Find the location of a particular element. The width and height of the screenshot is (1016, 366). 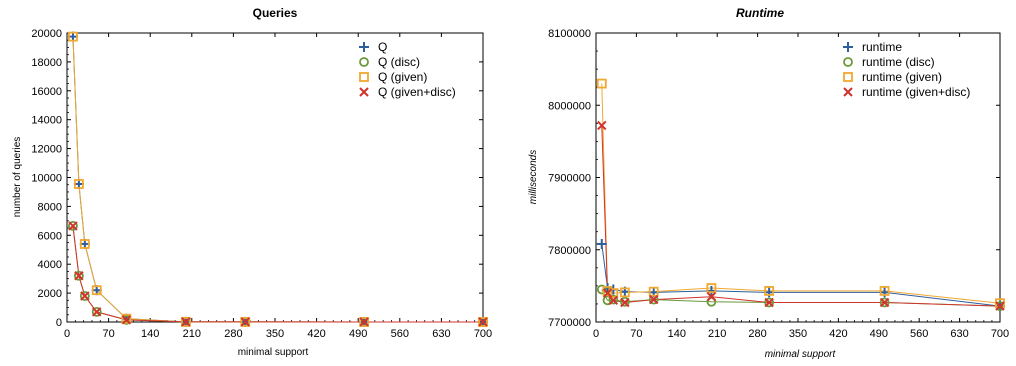

queries-y-tick-label: 4000 is located at coordinates (50, 265).